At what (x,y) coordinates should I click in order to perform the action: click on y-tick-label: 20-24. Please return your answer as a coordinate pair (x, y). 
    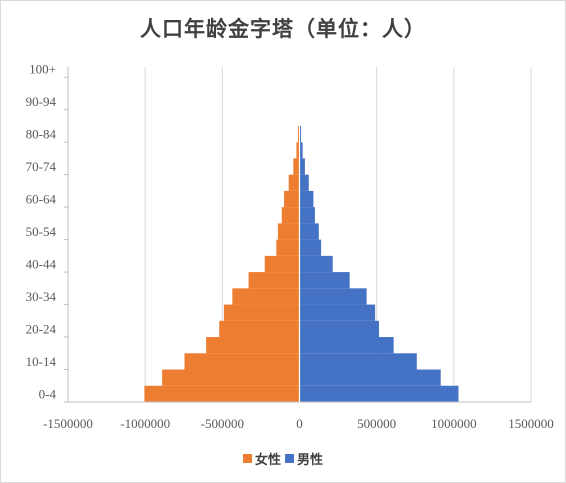
    Looking at the image, I should click on (41, 328).